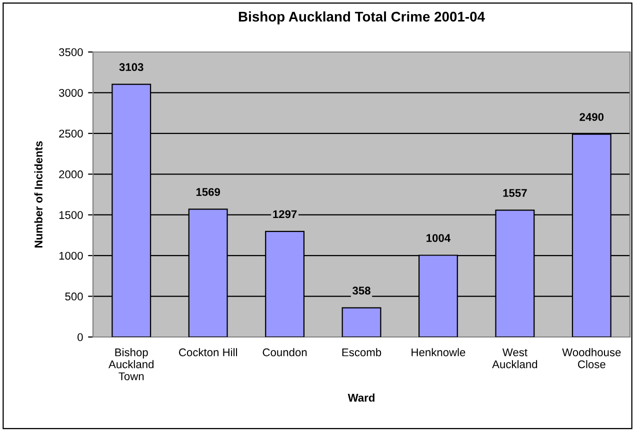  Describe the element at coordinates (71, 134) in the screenshot. I see `y-tick-label: 2500` at that location.